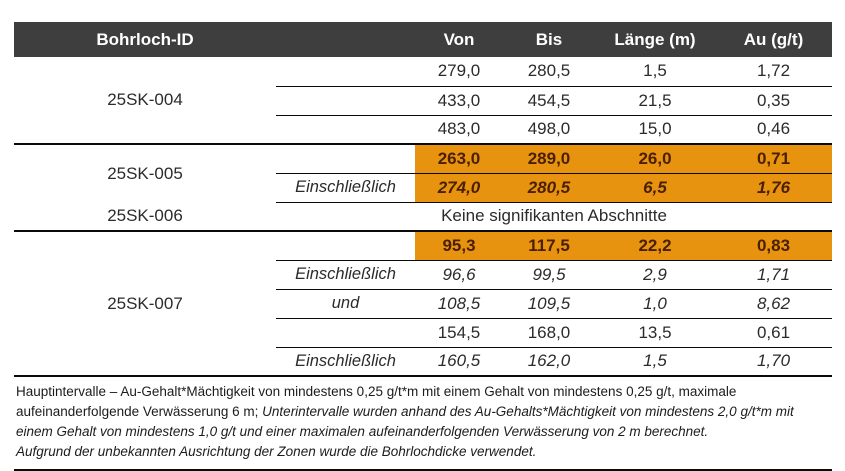 The height and width of the screenshot is (471, 845). Describe the element at coordinates (655, 158) in the screenshot. I see `laenge-value: 26,0` at that location.